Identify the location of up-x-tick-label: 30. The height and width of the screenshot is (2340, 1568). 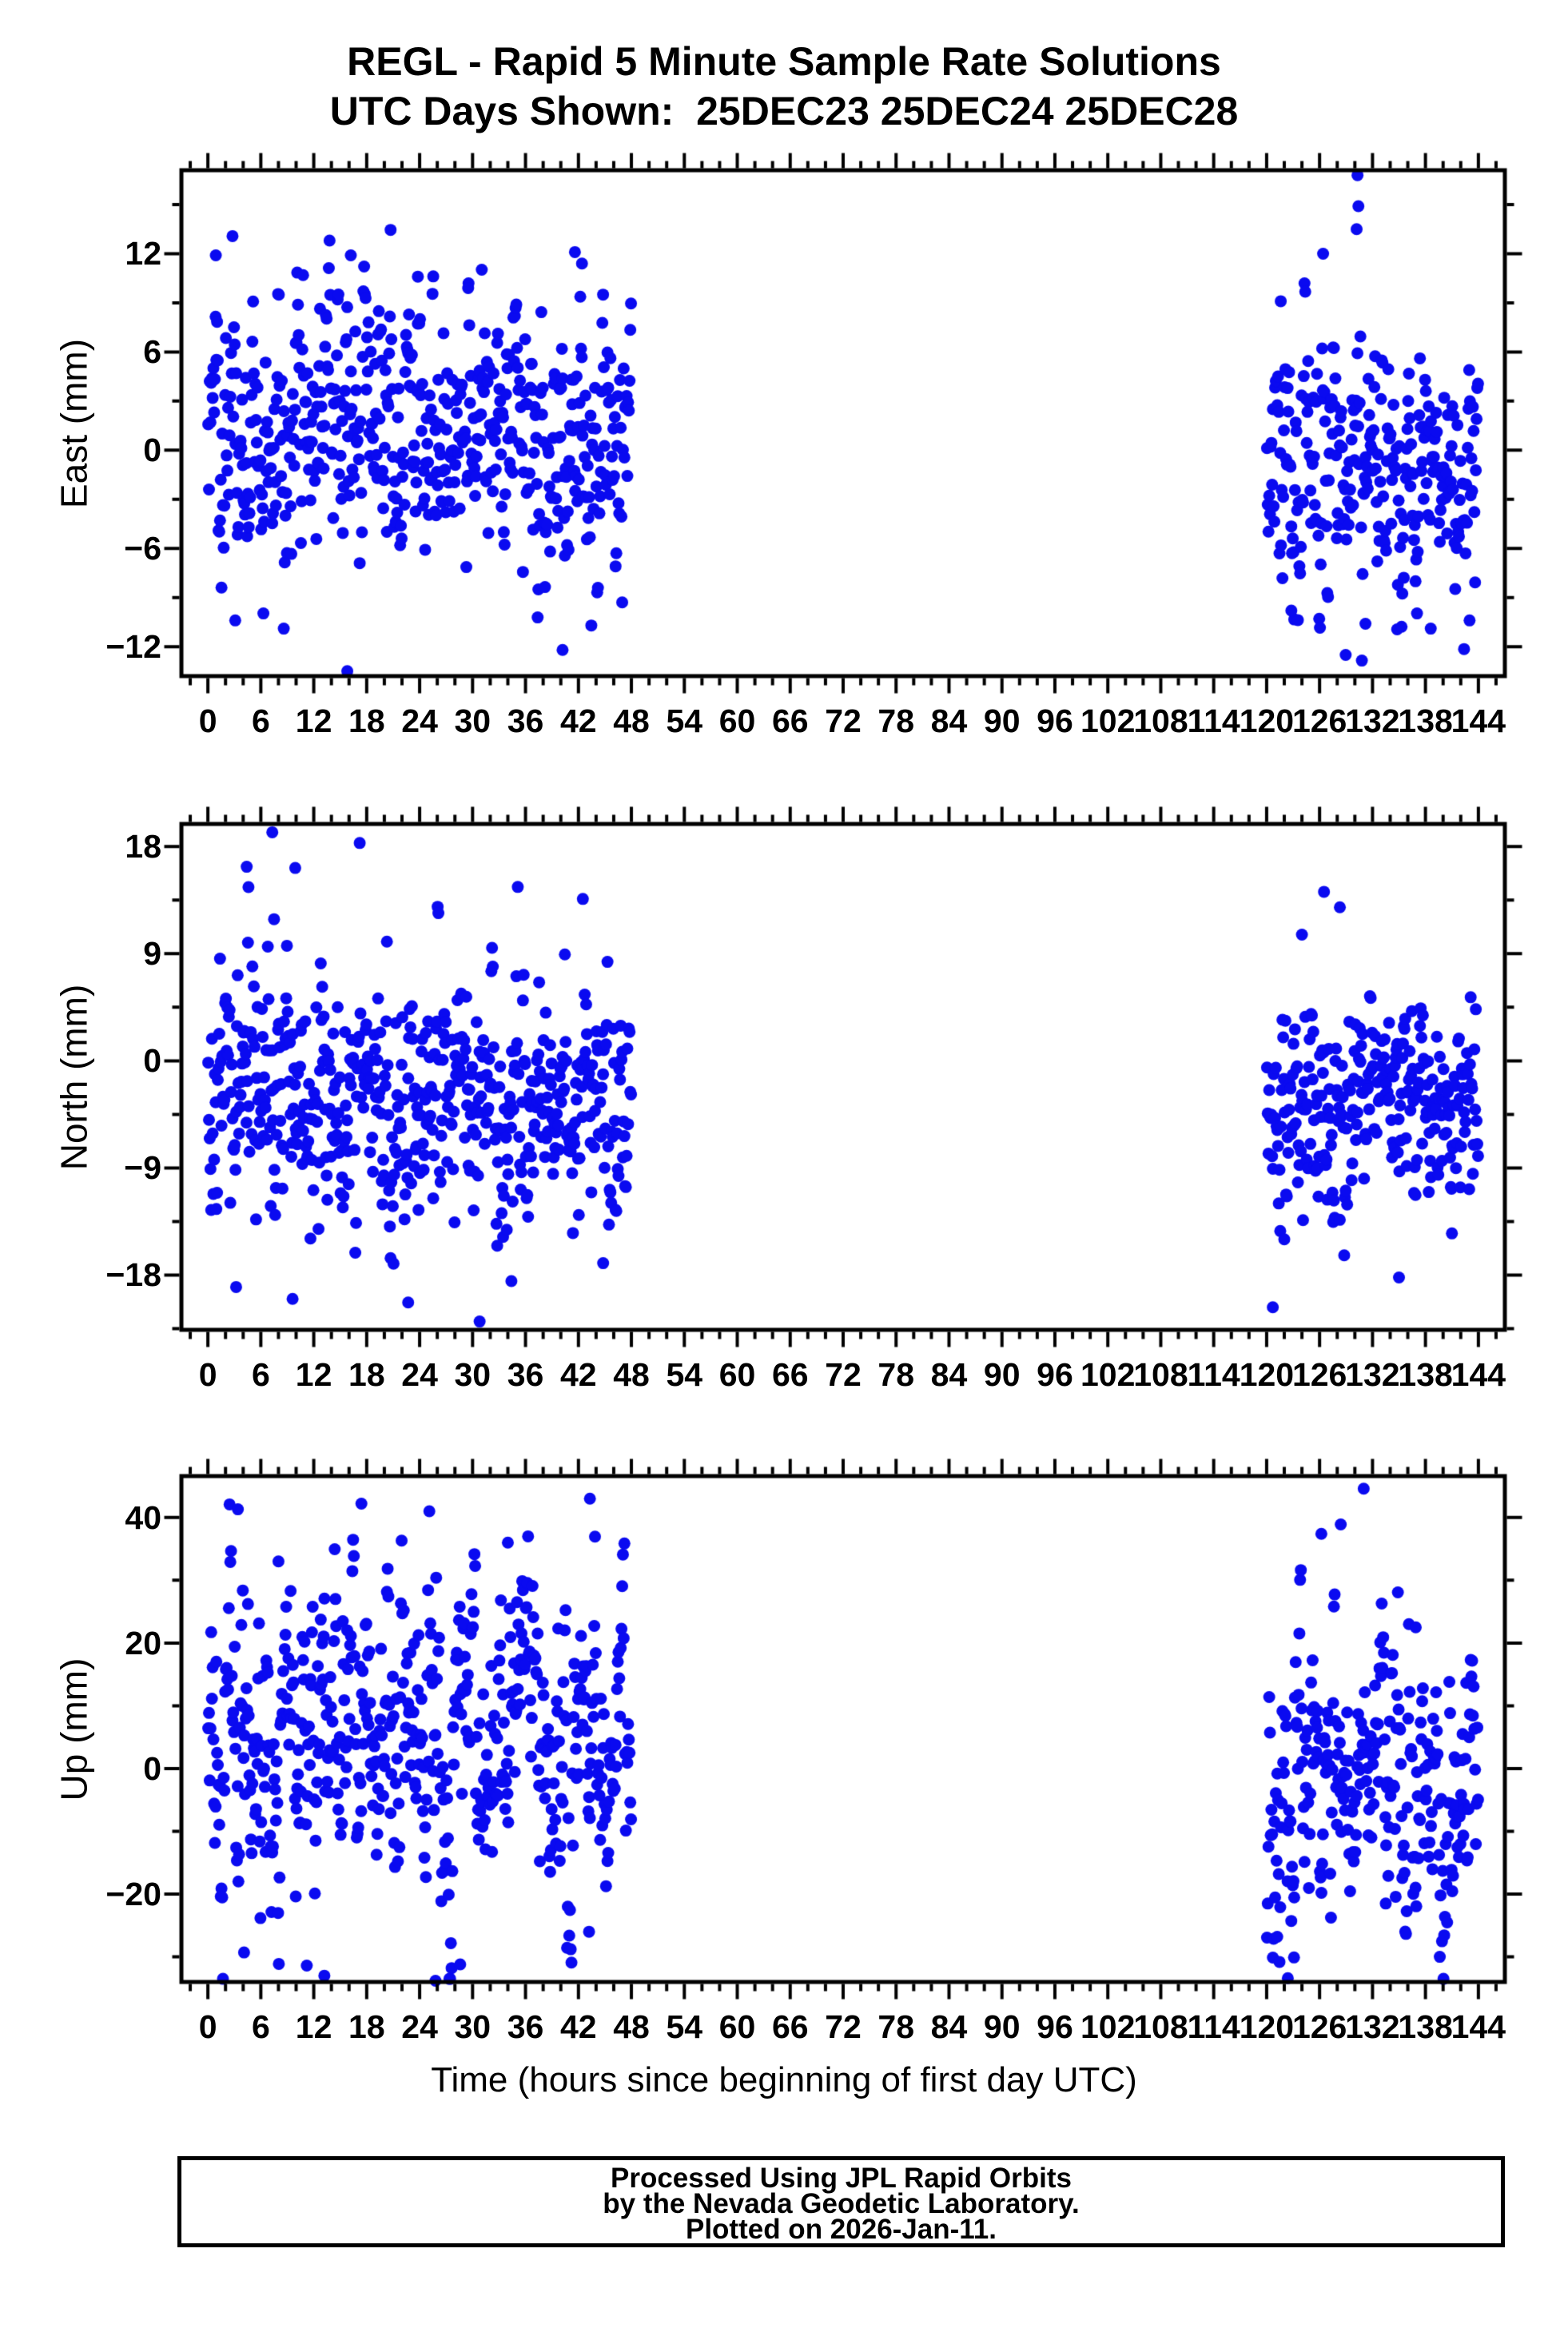
(472, 2026).